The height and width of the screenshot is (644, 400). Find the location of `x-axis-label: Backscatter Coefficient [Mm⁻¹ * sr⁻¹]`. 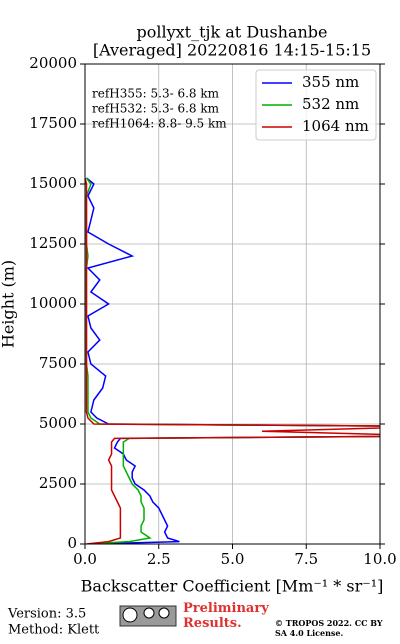

x-axis-label: Backscatter Coefficient [Mm⁻¹ * sr⁻¹] is located at coordinates (232, 586).